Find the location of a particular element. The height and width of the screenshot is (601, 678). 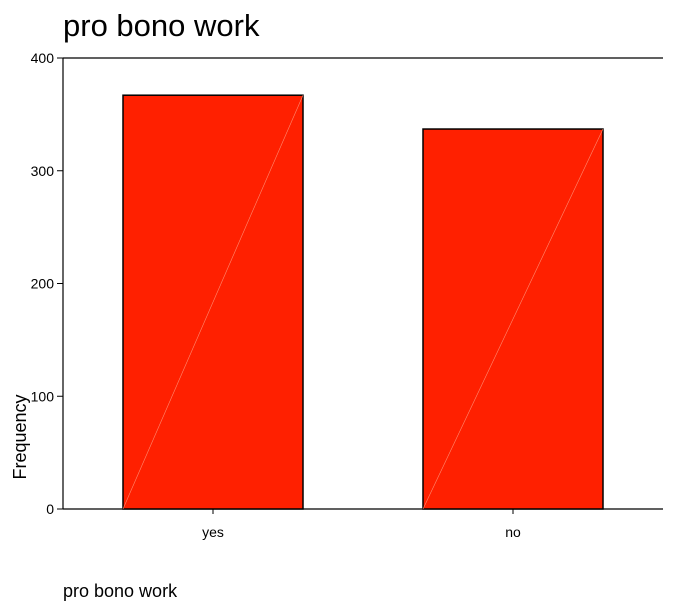

y-tick-label: 400 is located at coordinates (43, 58).